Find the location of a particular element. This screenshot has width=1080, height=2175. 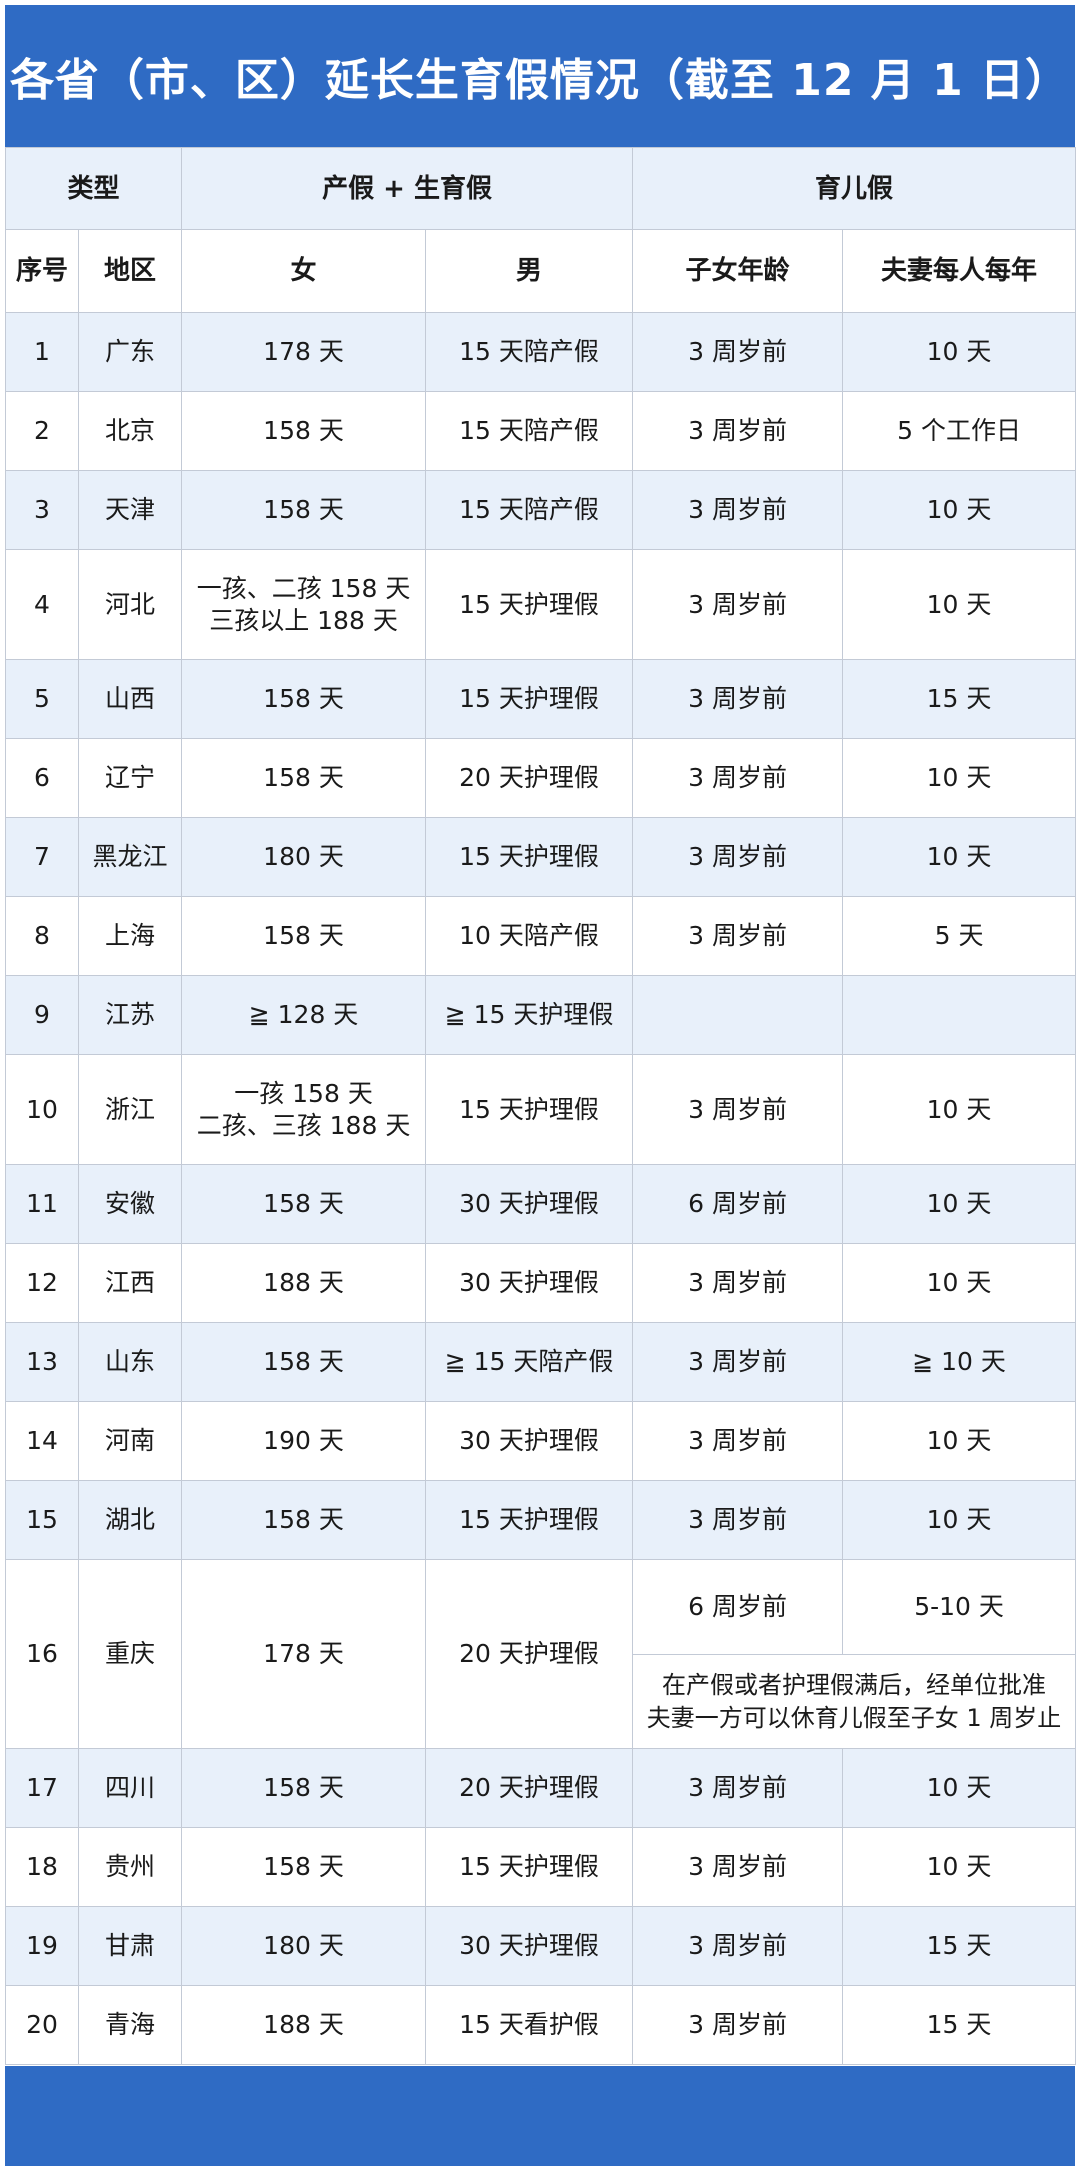

cell-row-number: 8 is located at coordinates (42, 936).